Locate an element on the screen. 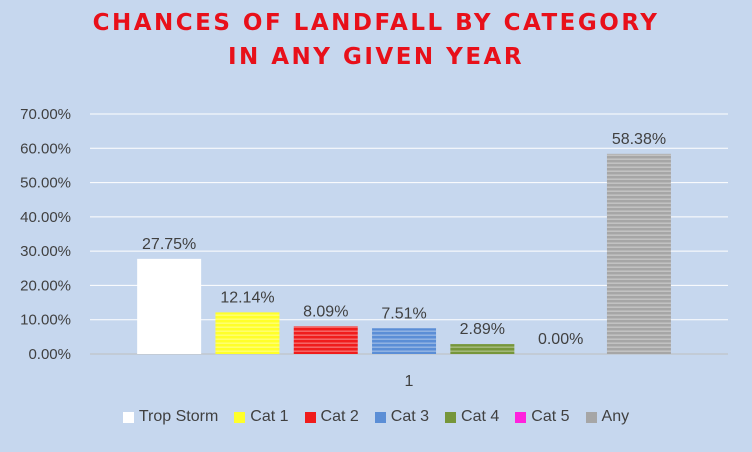 This screenshot has width=752, height=452. legend-item: Trop Storm is located at coordinates (170, 417).